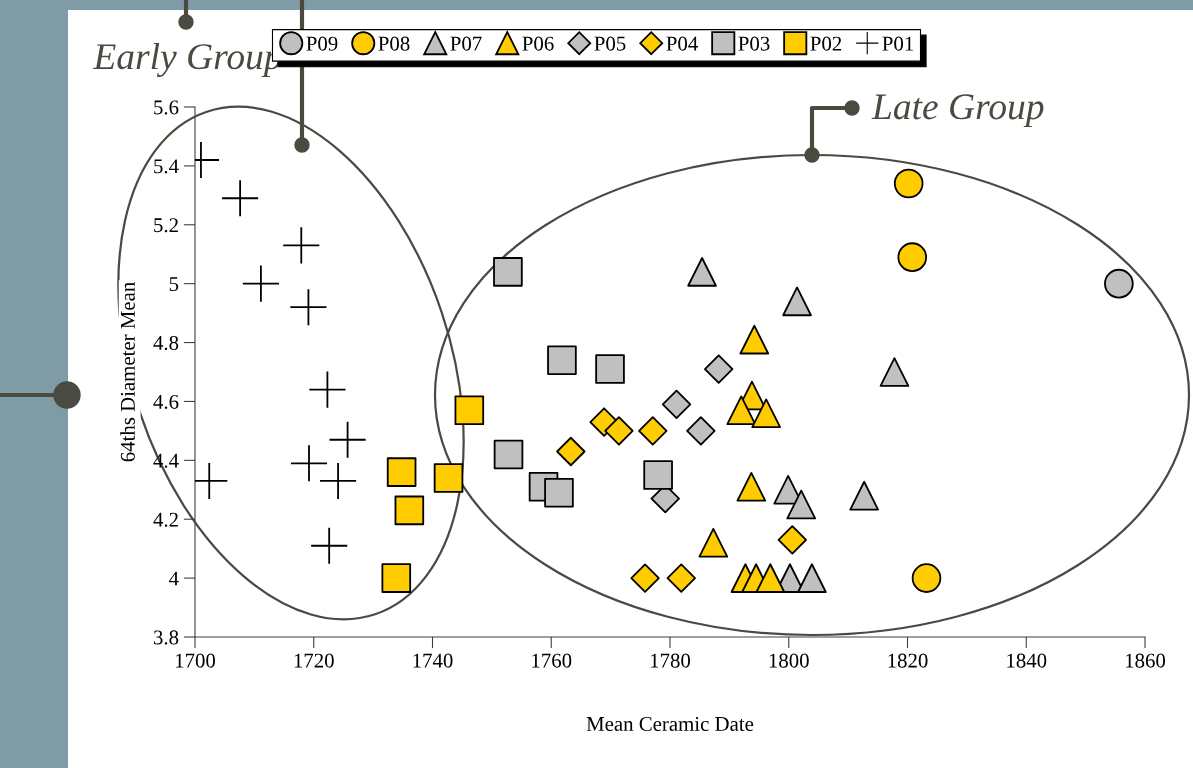 The image size is (1193, 768). I want to click on y-tick-label: 4.2, so click(165, 519).